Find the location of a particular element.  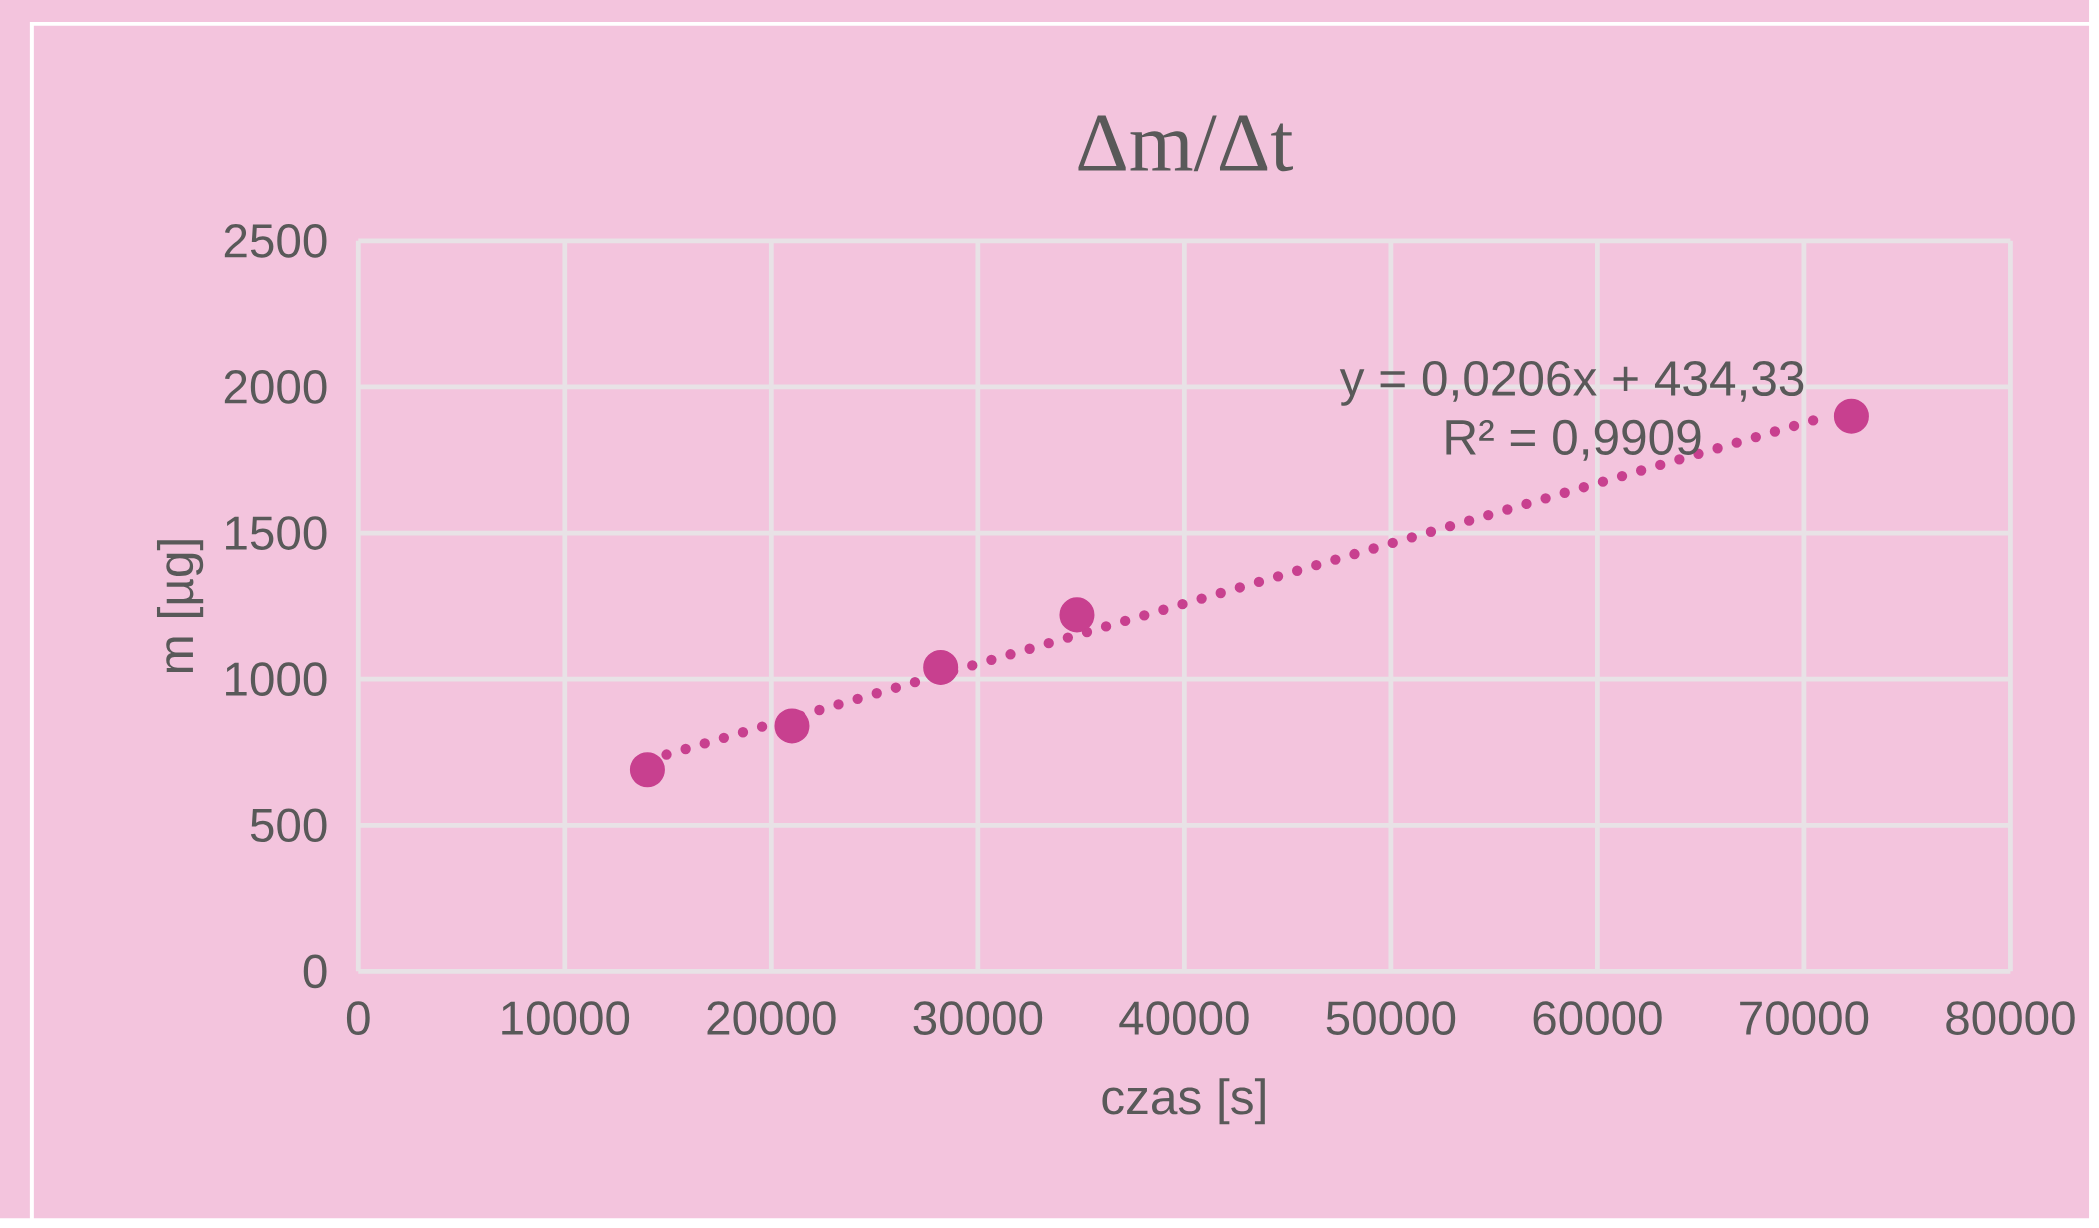

y-tick-label: 1000 is located at coordinates (276, 679).